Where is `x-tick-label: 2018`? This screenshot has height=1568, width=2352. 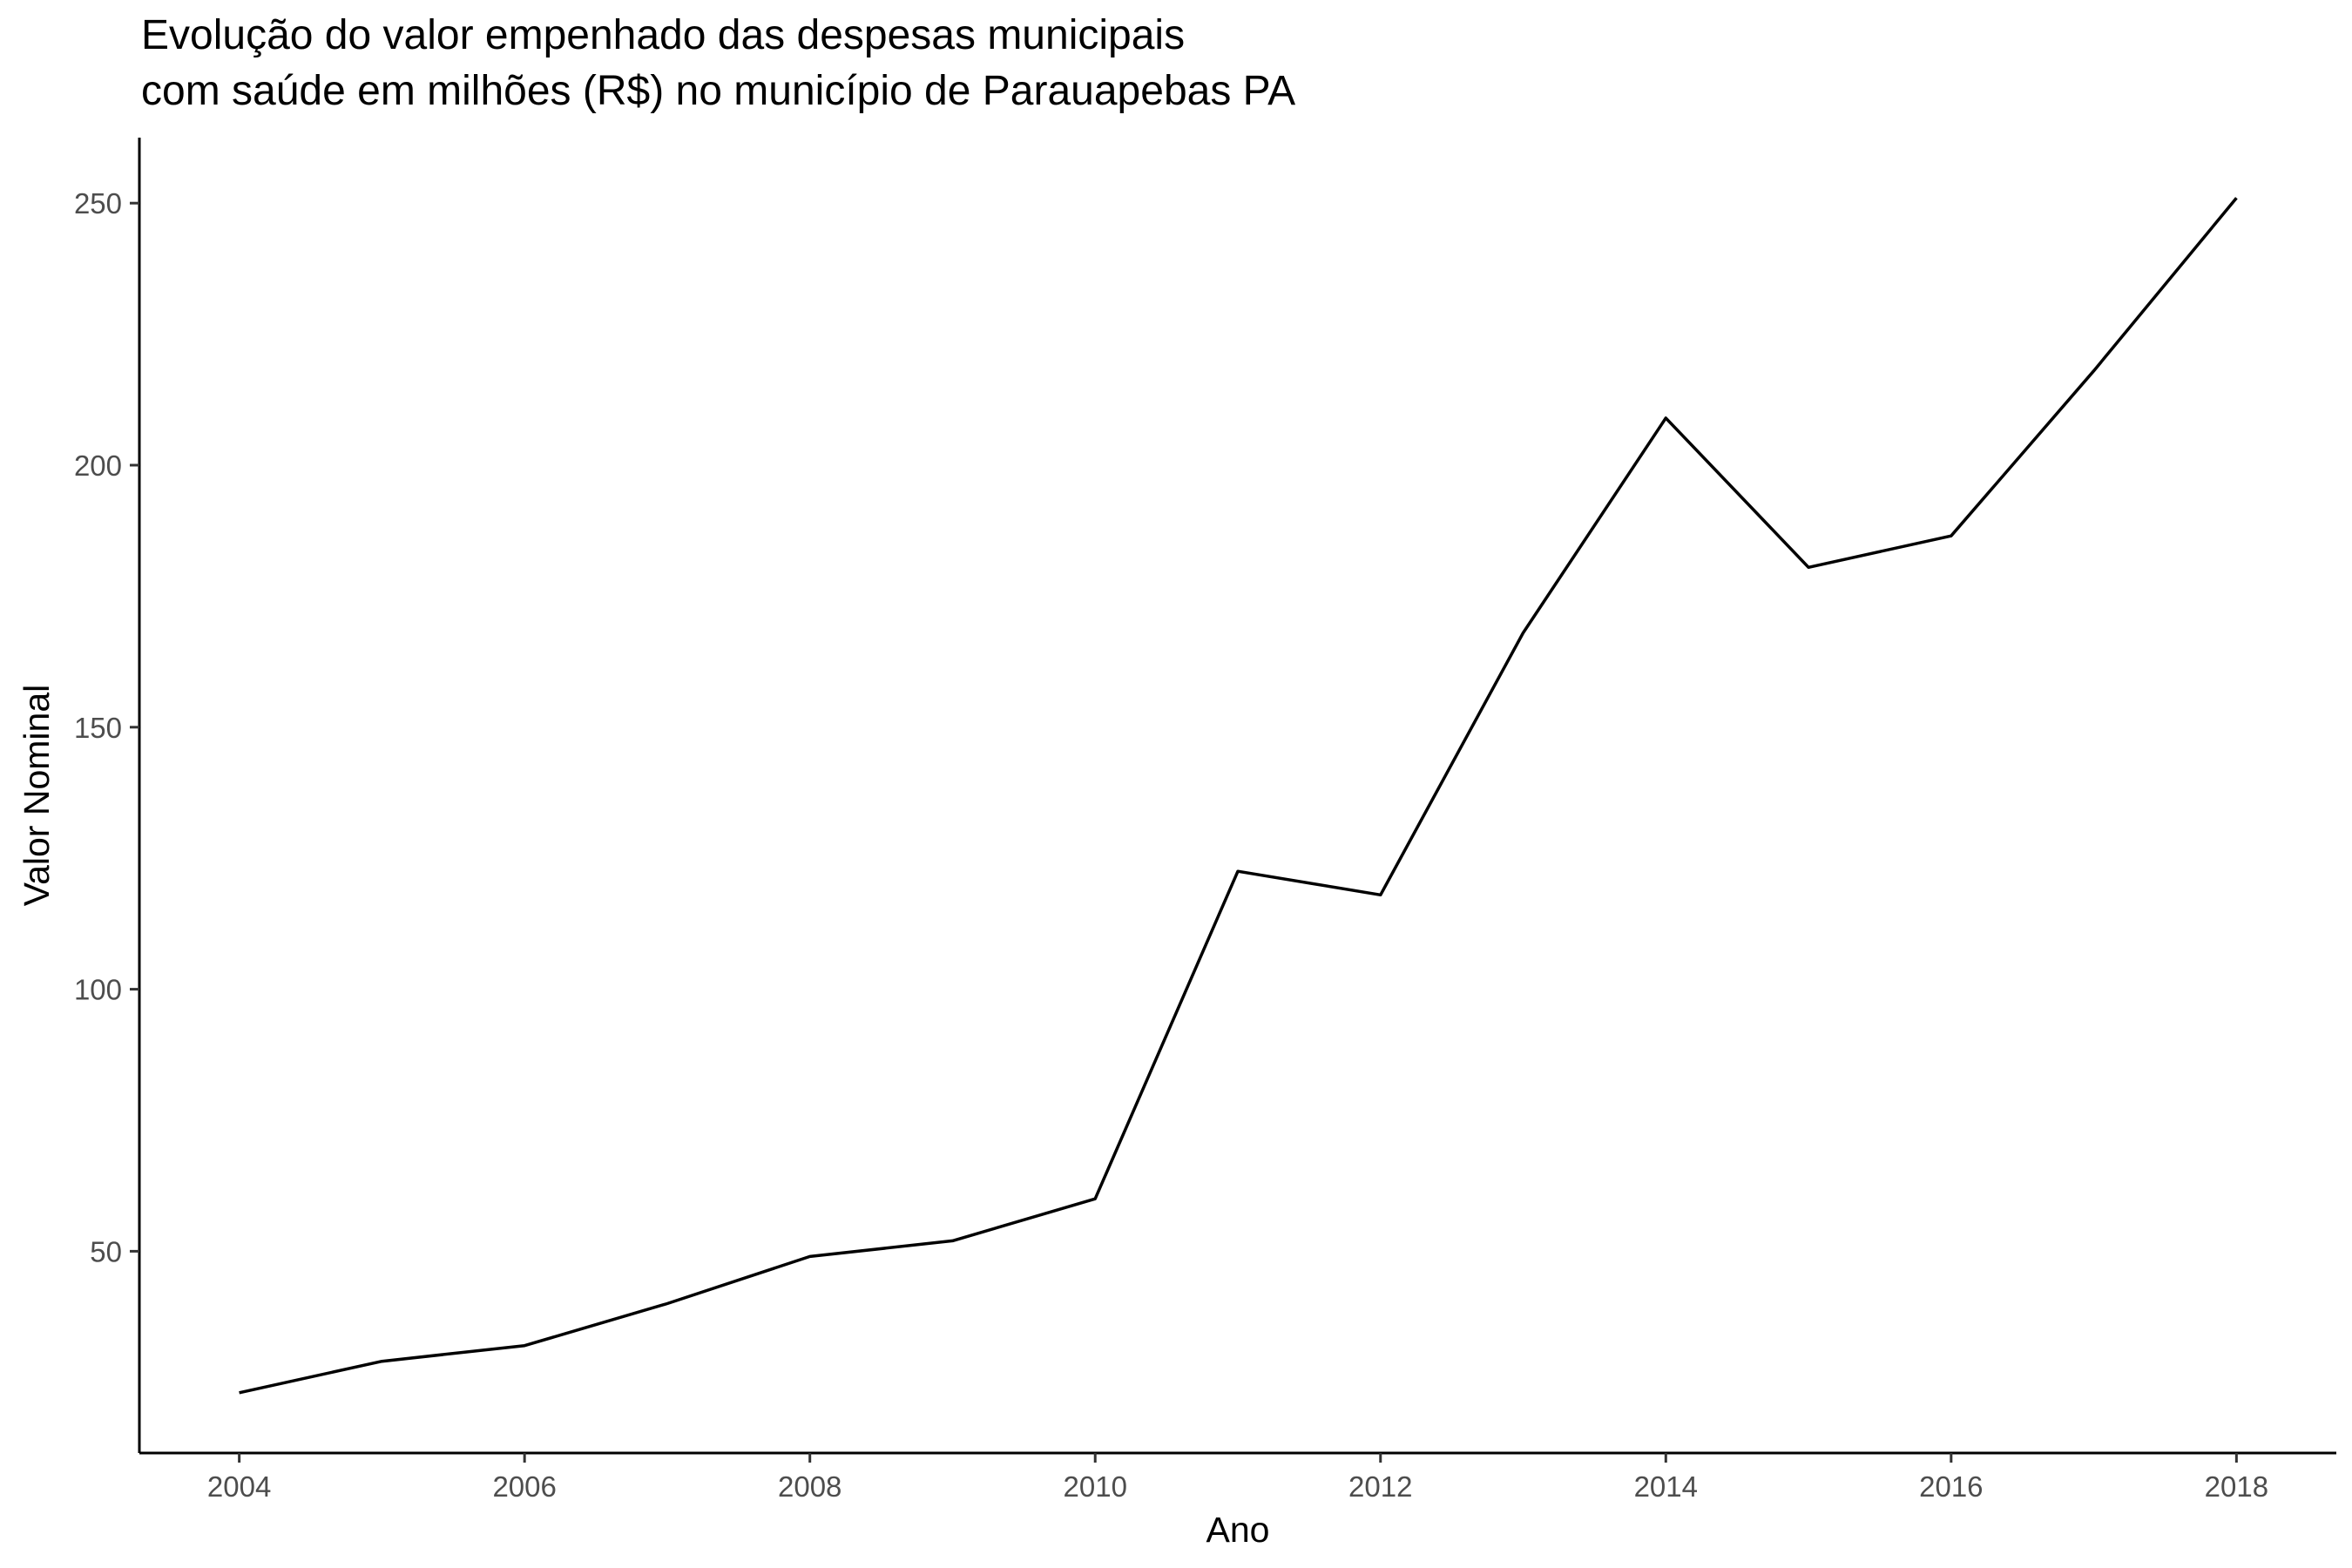
x-tick-label: 2018 is located at coordinates (2236, 1487).